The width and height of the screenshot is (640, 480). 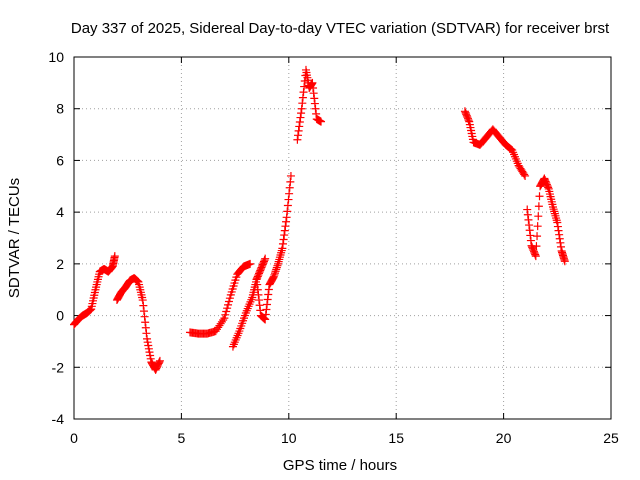 What do you see at coordinates (340, 465) in the screenshot?
I see `x-axis-title: GPS time / hours` at bounding box center [340, 465].